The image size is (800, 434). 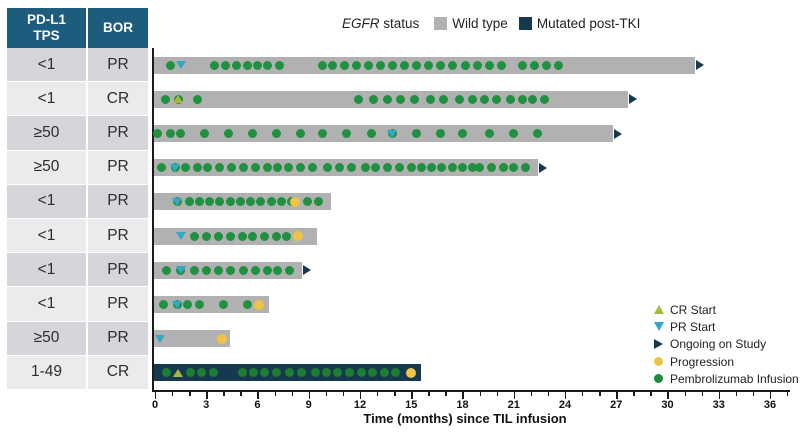 What do you see at coordinates (702, 361) in the screenshot?
I see `marker-legend-label: Progression` at bounding box center [702, 361].